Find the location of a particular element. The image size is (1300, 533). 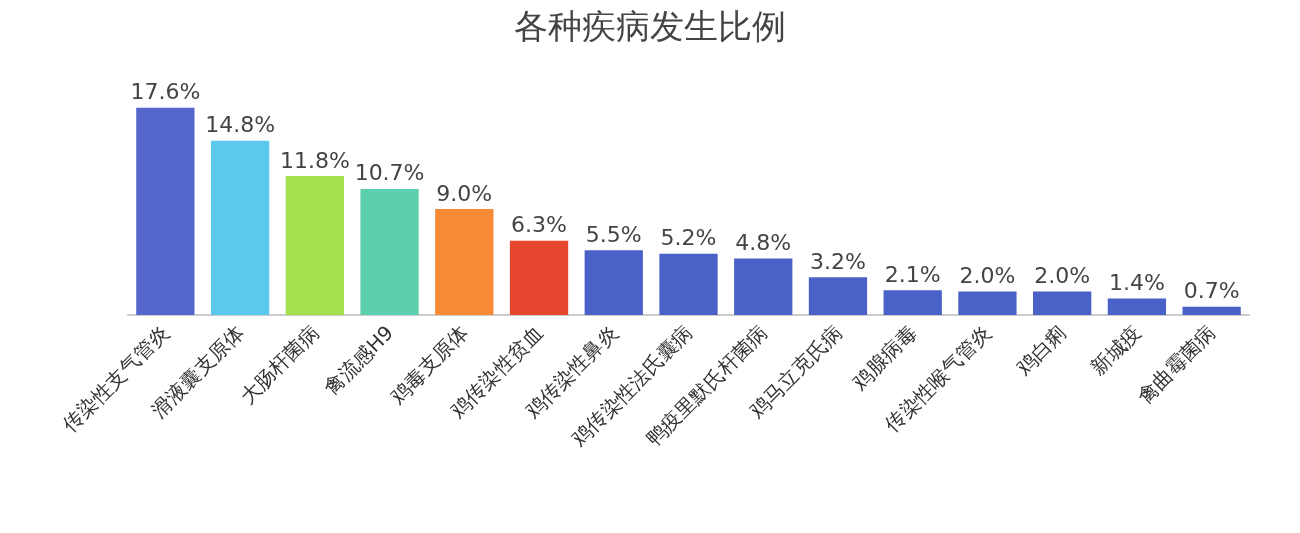

data-label: 5.5% is located at coordinates (613, 234).